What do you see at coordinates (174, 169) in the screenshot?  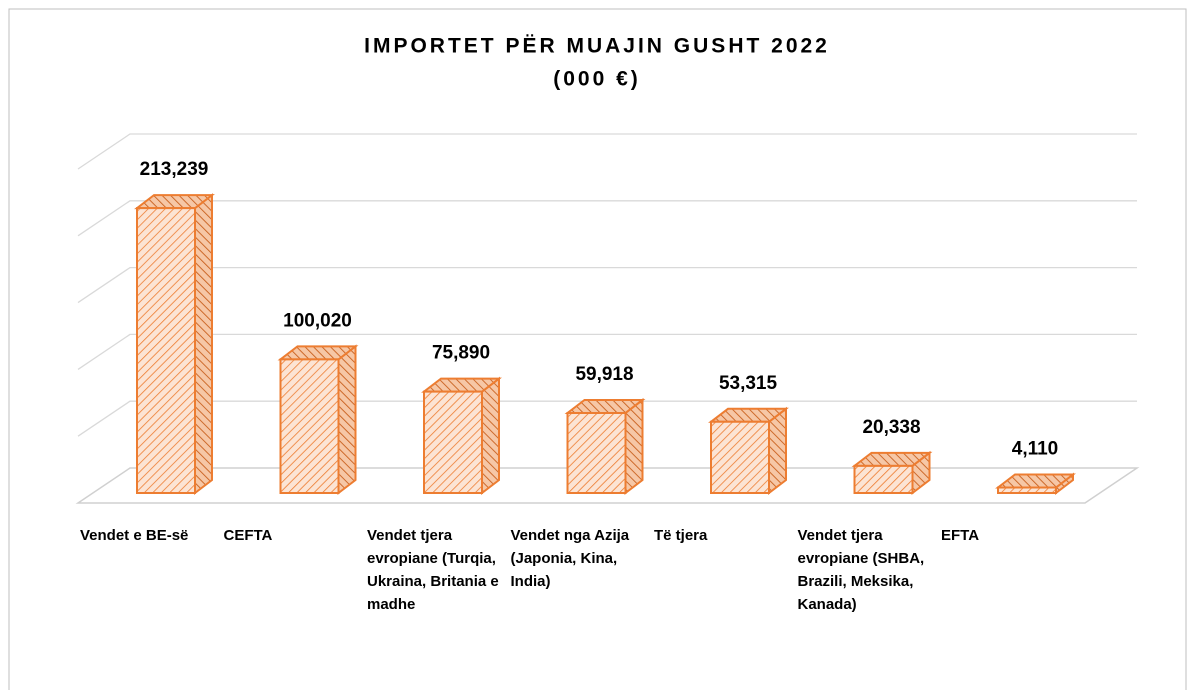 I see `data-label: 213,239` at bounding box center [174, 169].